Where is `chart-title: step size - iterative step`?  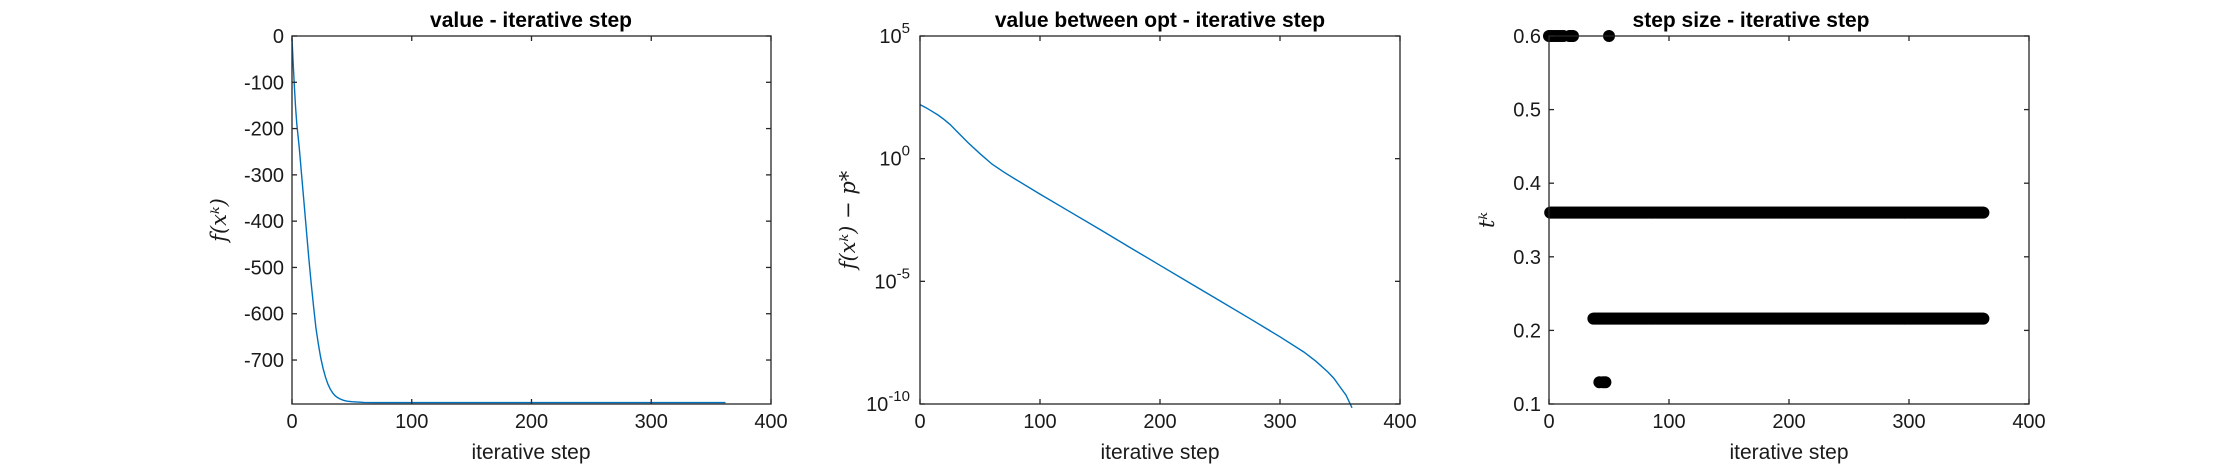 chart-title: step size - iterative step is located at coordinates (1751, 20).